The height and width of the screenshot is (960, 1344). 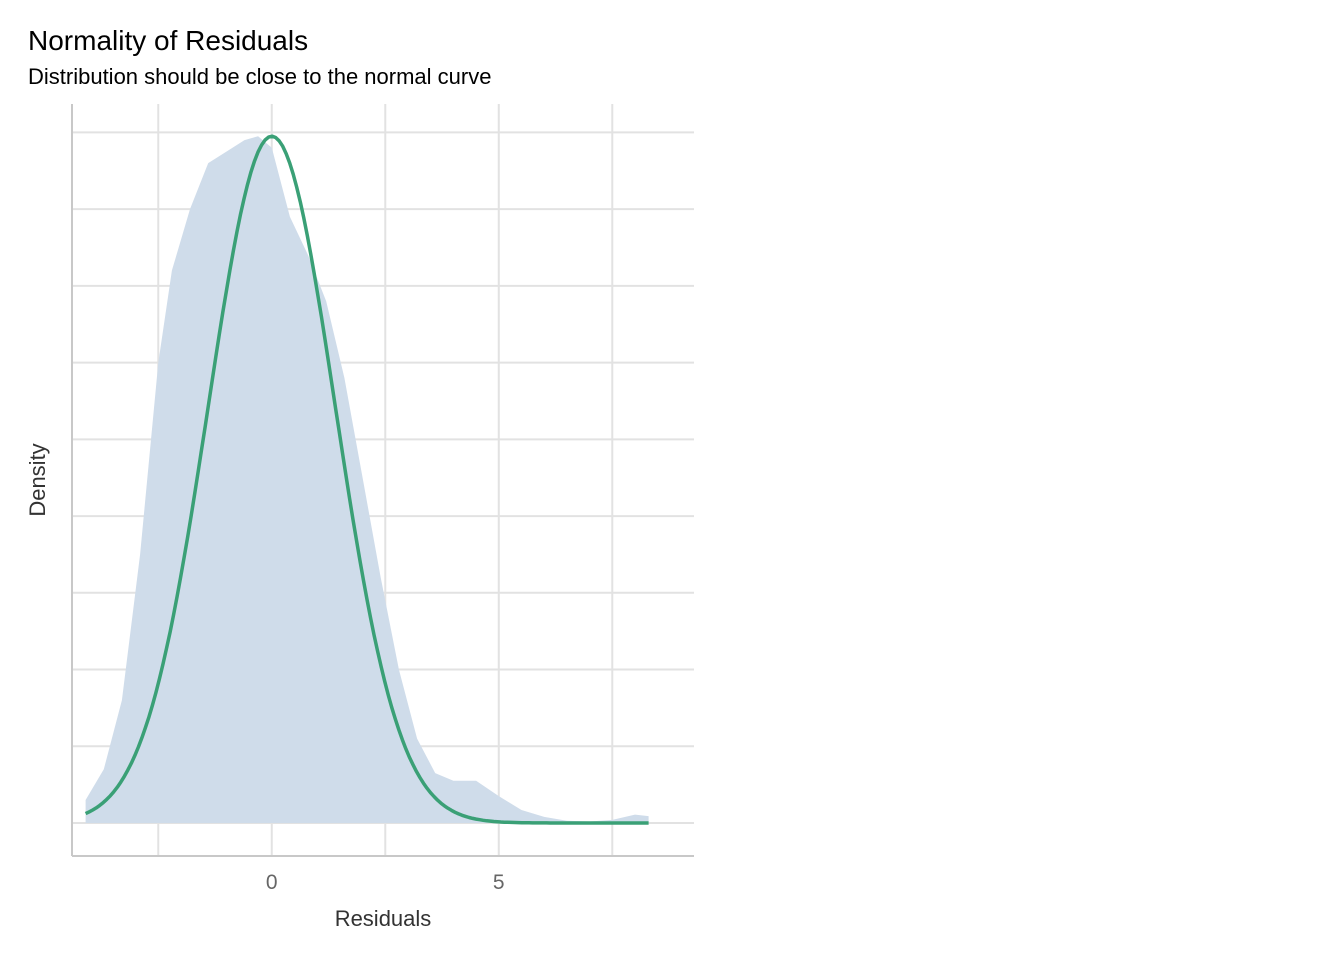 I want to click on x-axis-title: Residuals, so click(x=383, y=918).